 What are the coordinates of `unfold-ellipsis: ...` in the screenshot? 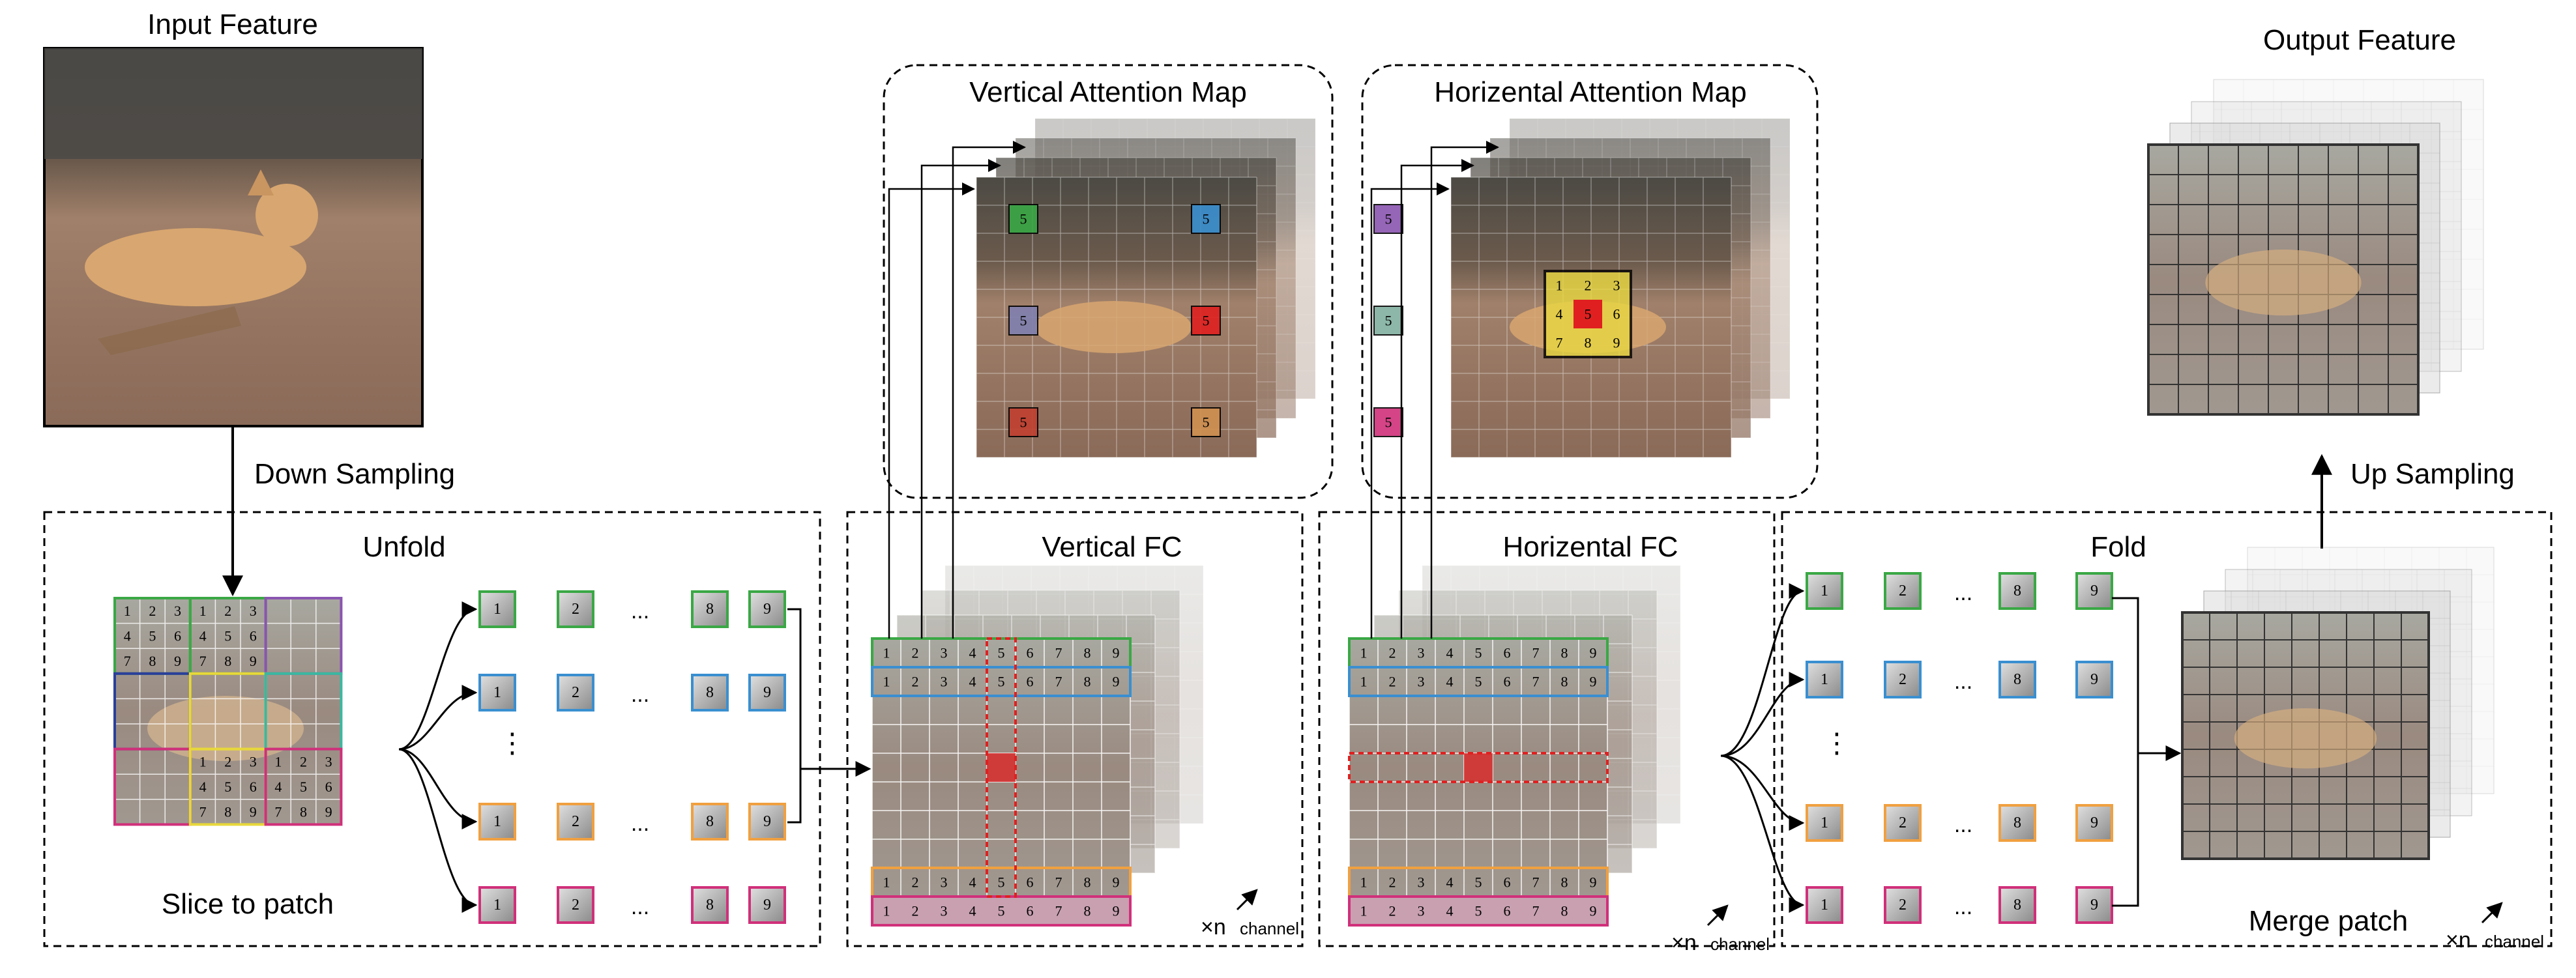 It's located at (640, 694).